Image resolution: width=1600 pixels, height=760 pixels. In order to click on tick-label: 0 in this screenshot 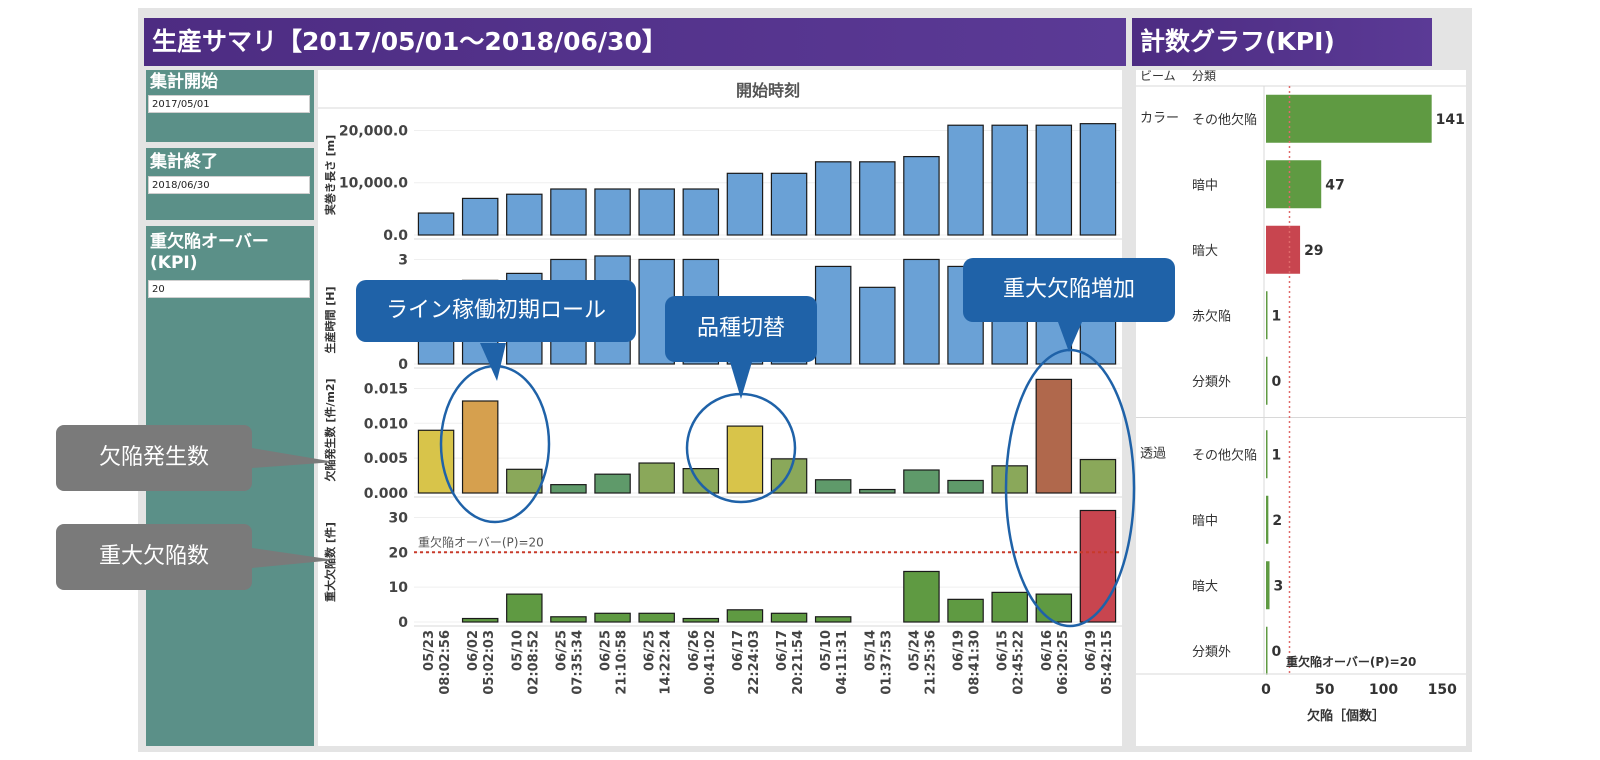, I will do `click(403, 623)`.